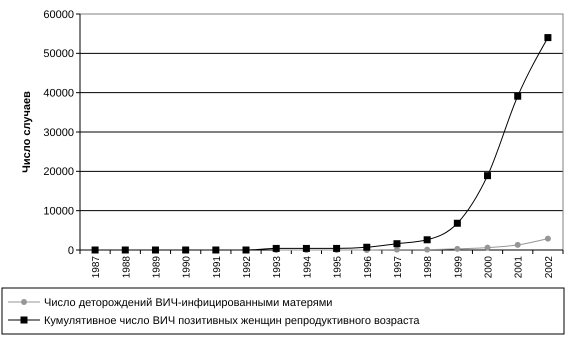 Image resolution: width=566 pixels, height=338 pixels. What do you see at coordinates (428, 267) in the screenshot?
I see `x-tick-label: 1998` at bounding box center [428, 267].